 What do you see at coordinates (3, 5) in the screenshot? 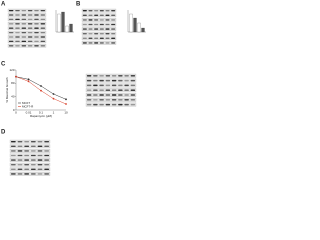
I see `panel-label: A` at bounding box center [3, 5].